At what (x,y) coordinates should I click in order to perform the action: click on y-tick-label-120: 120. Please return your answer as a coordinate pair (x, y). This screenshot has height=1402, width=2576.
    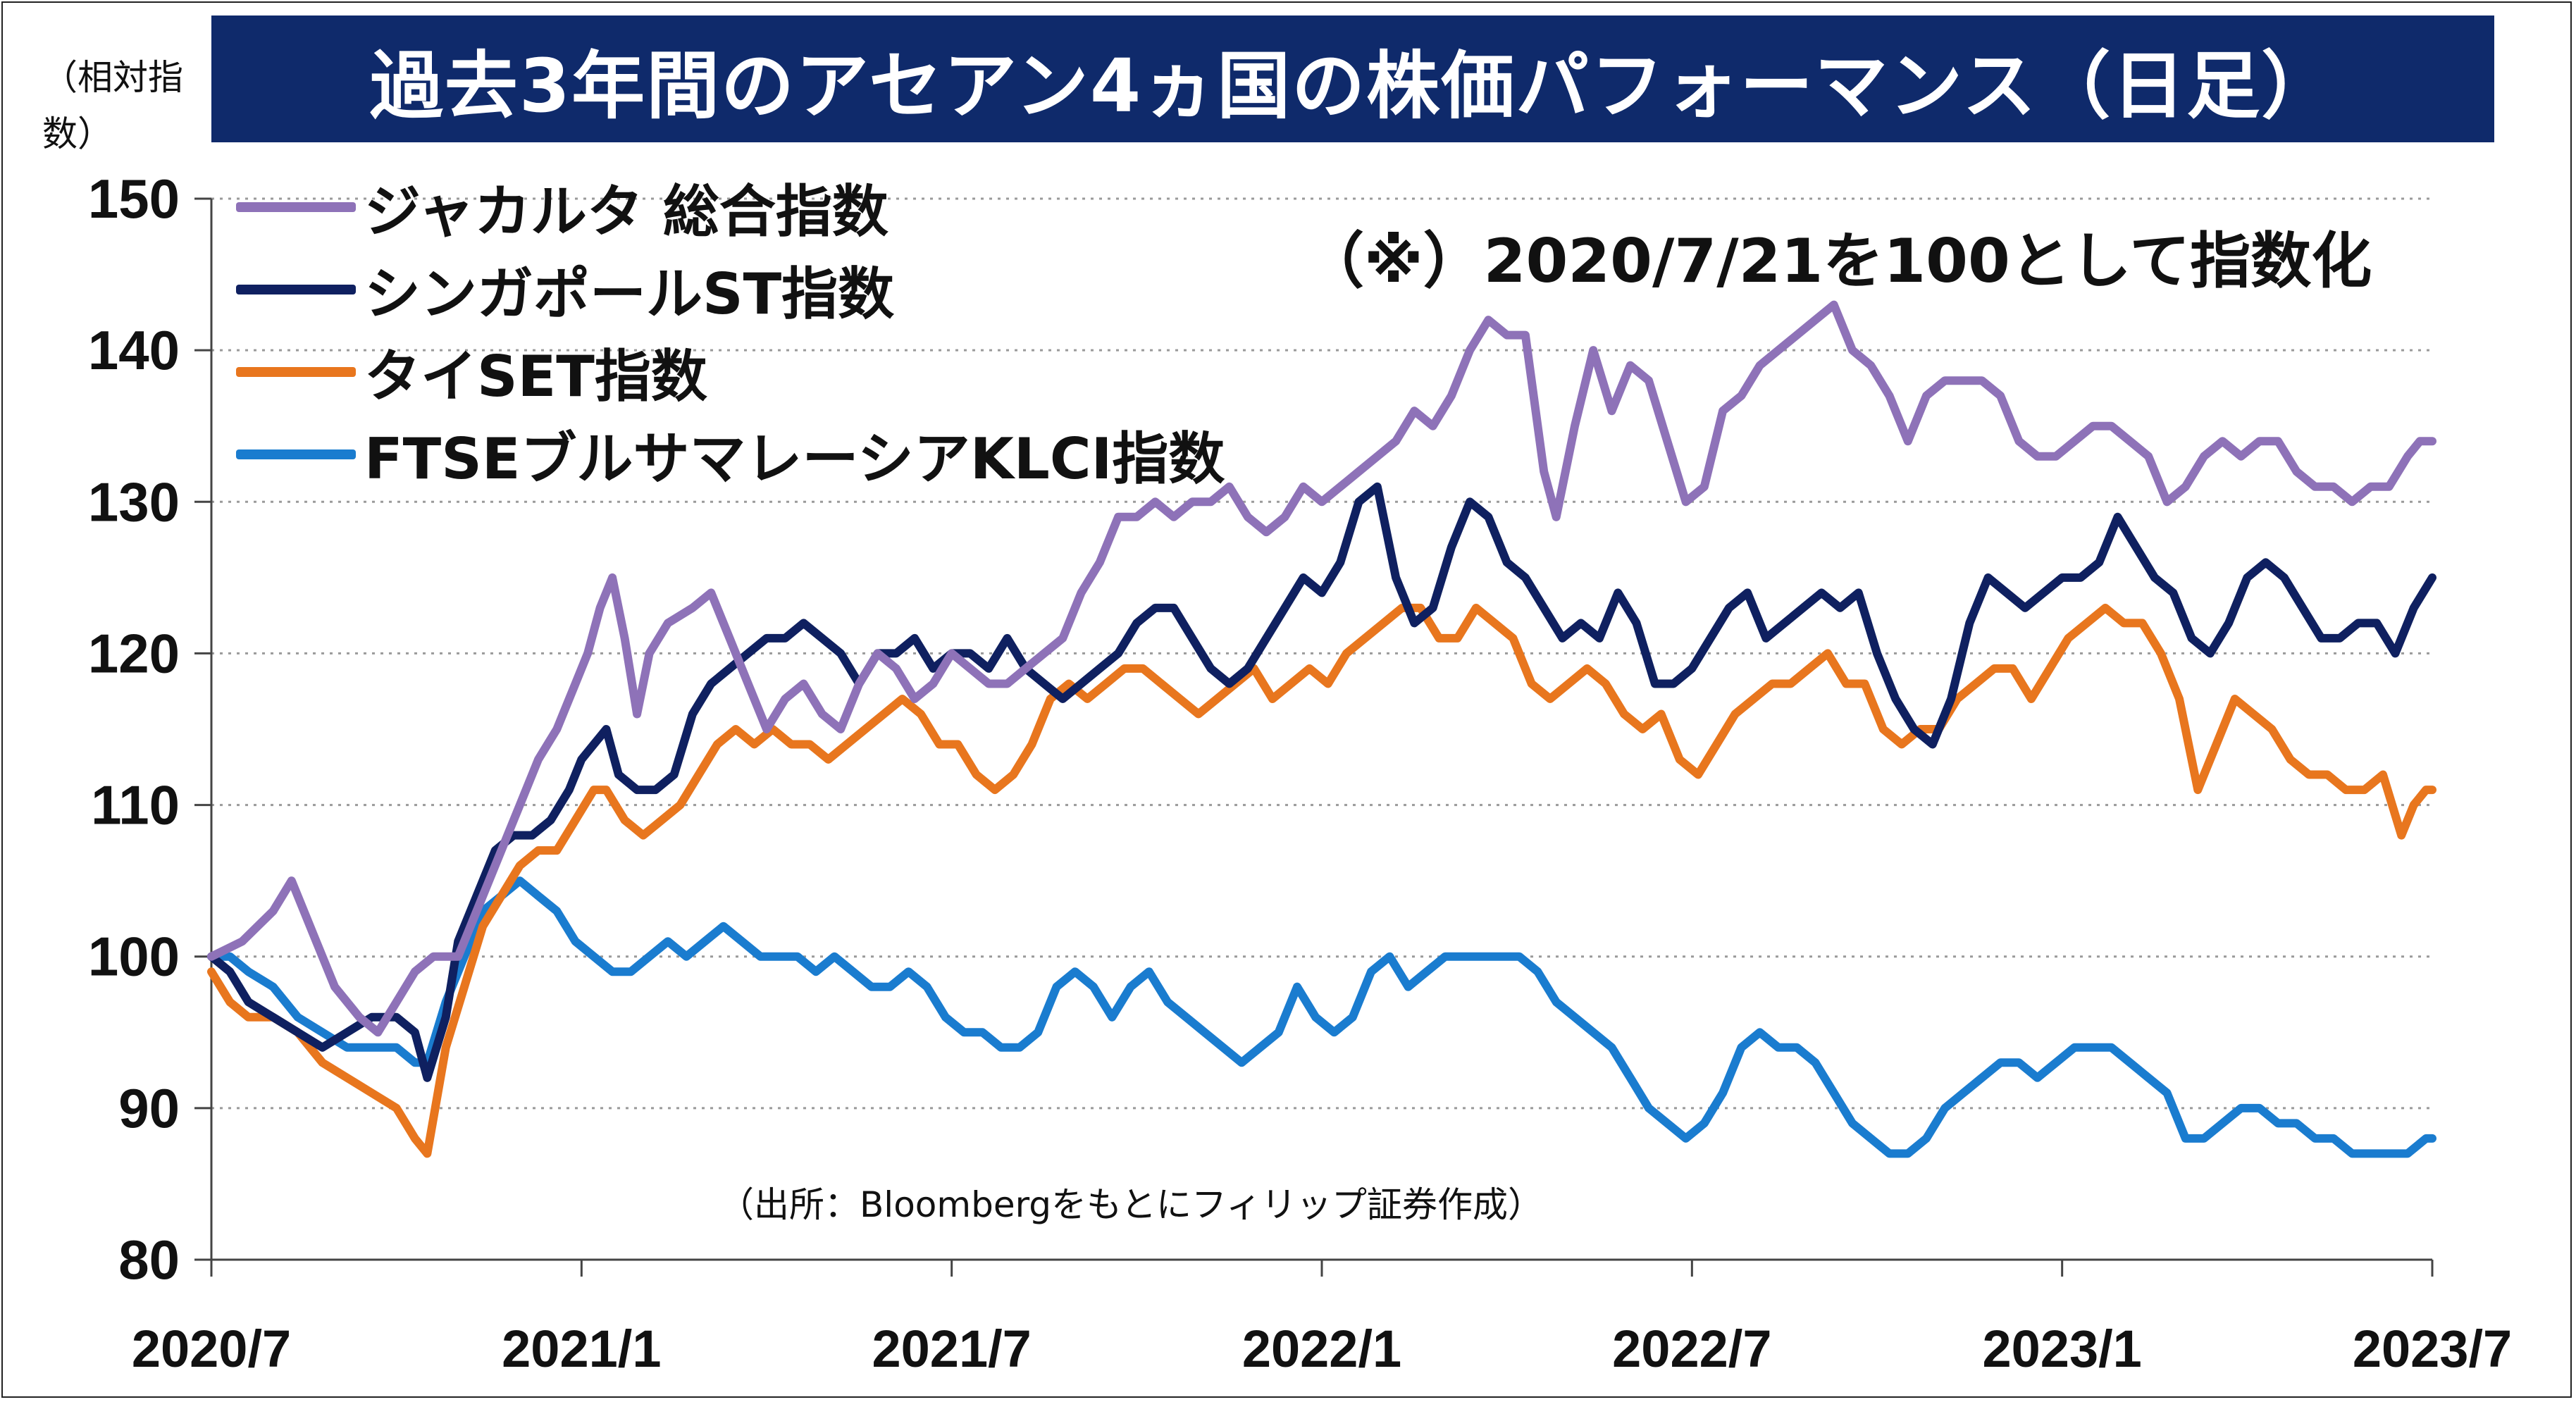
    Looking at the image, I should click on (134, 653).